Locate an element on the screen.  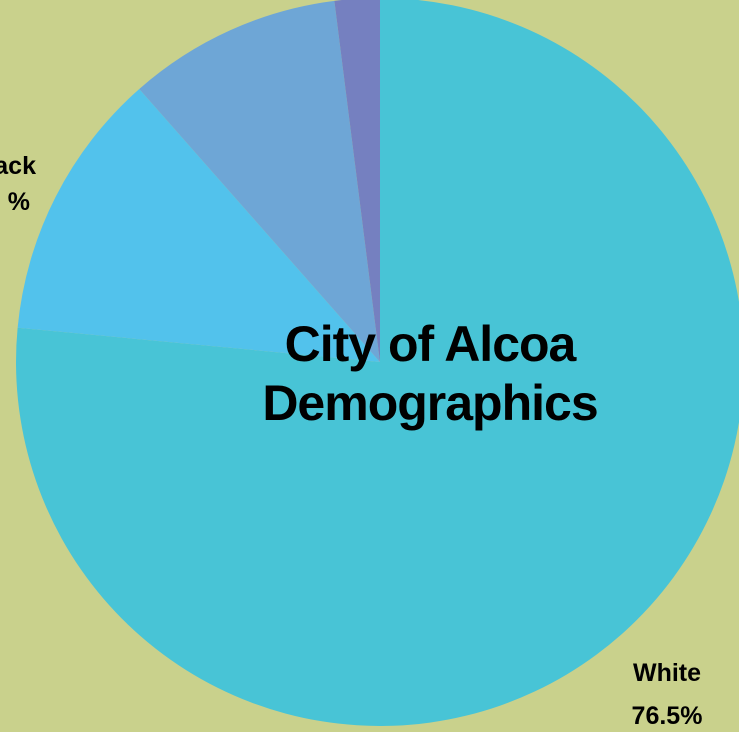
slice-label-white-name: White is located at coordinates (667, 673).